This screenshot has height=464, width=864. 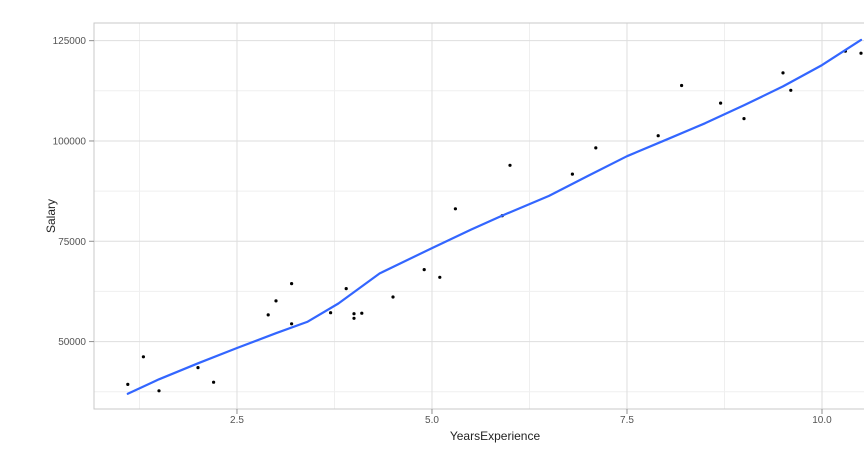 I want to click on y-tick-label: 125000, so click(x=70, y=41).